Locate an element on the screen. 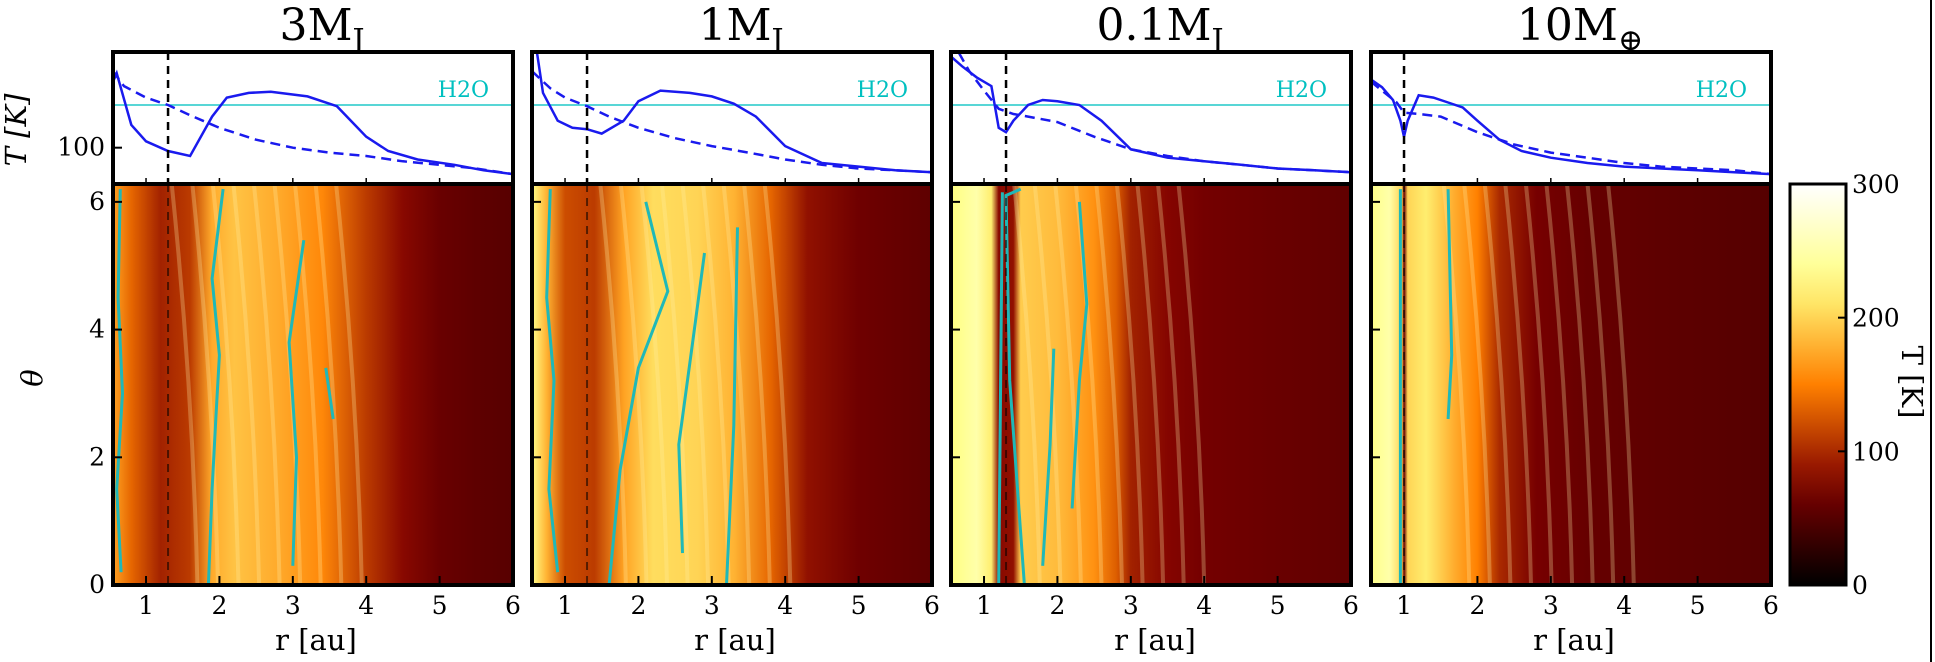 The width and height of the screenshot is (1935, 662). xlabel-1mj: r [au] is located at coordinates (735, 640).